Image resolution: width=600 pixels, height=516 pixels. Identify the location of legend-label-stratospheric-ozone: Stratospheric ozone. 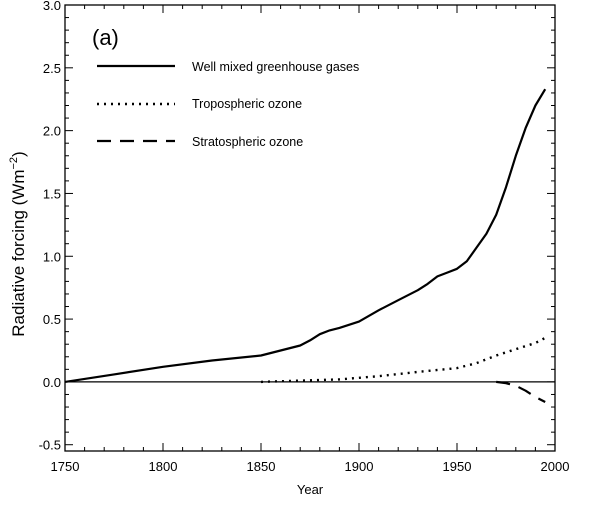
(247, 142).